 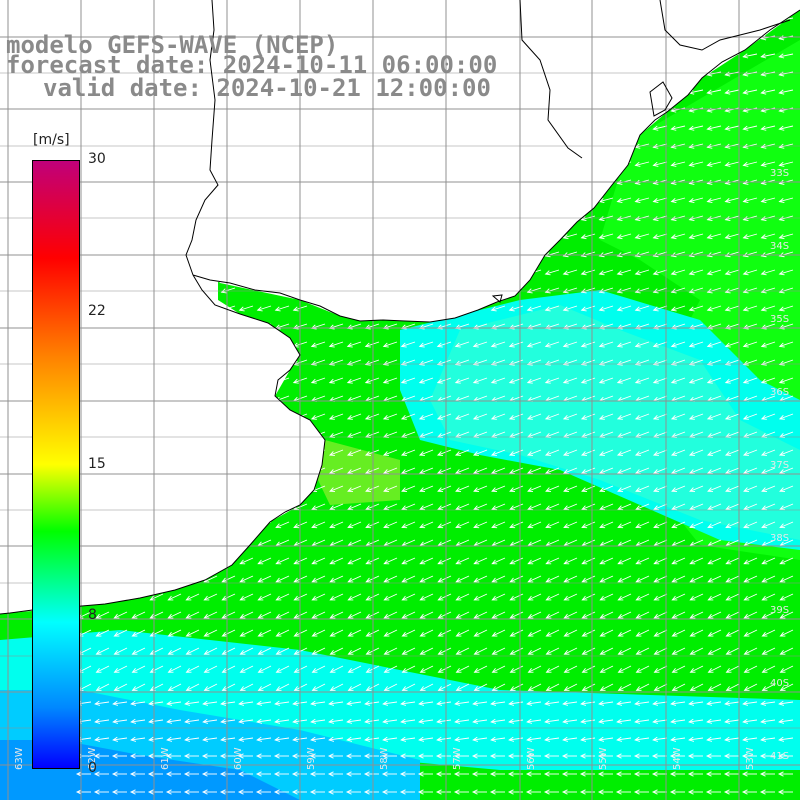 What do you see at coordinates (497, 298) in the screenshot?
I see `coastal-islet` at bounding box center [497, 298].